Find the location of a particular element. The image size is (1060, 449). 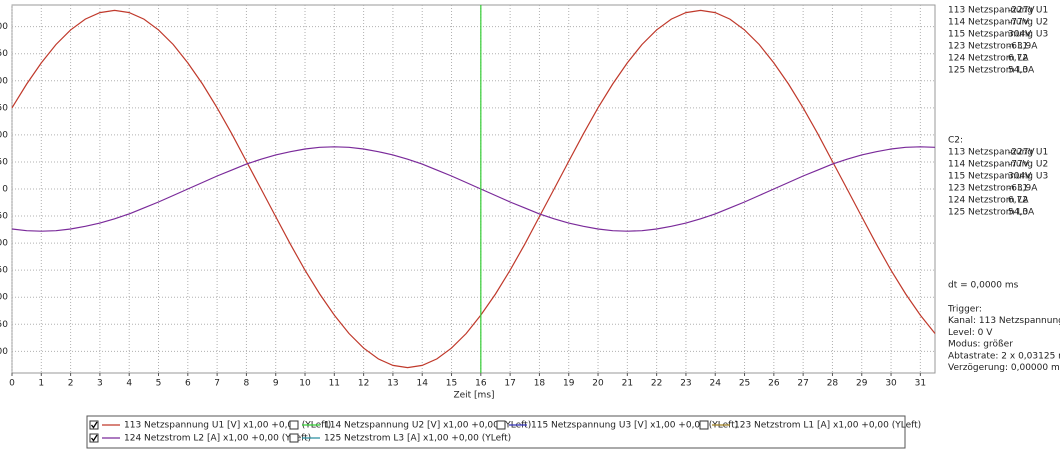

x-tick-label: 22 is located at coordinates (656, 384).